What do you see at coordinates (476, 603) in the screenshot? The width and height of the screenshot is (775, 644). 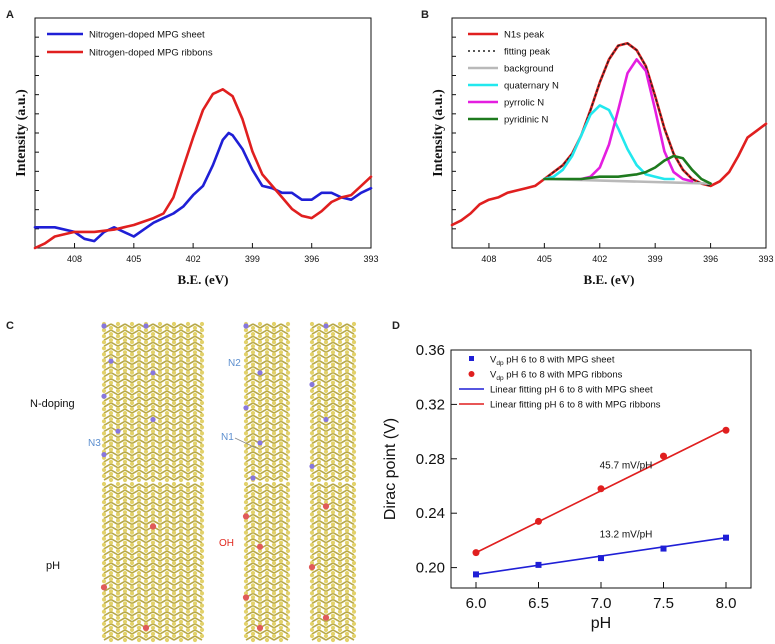 I see `x-tick-label: 6.0` at bounding box center [476, 603].